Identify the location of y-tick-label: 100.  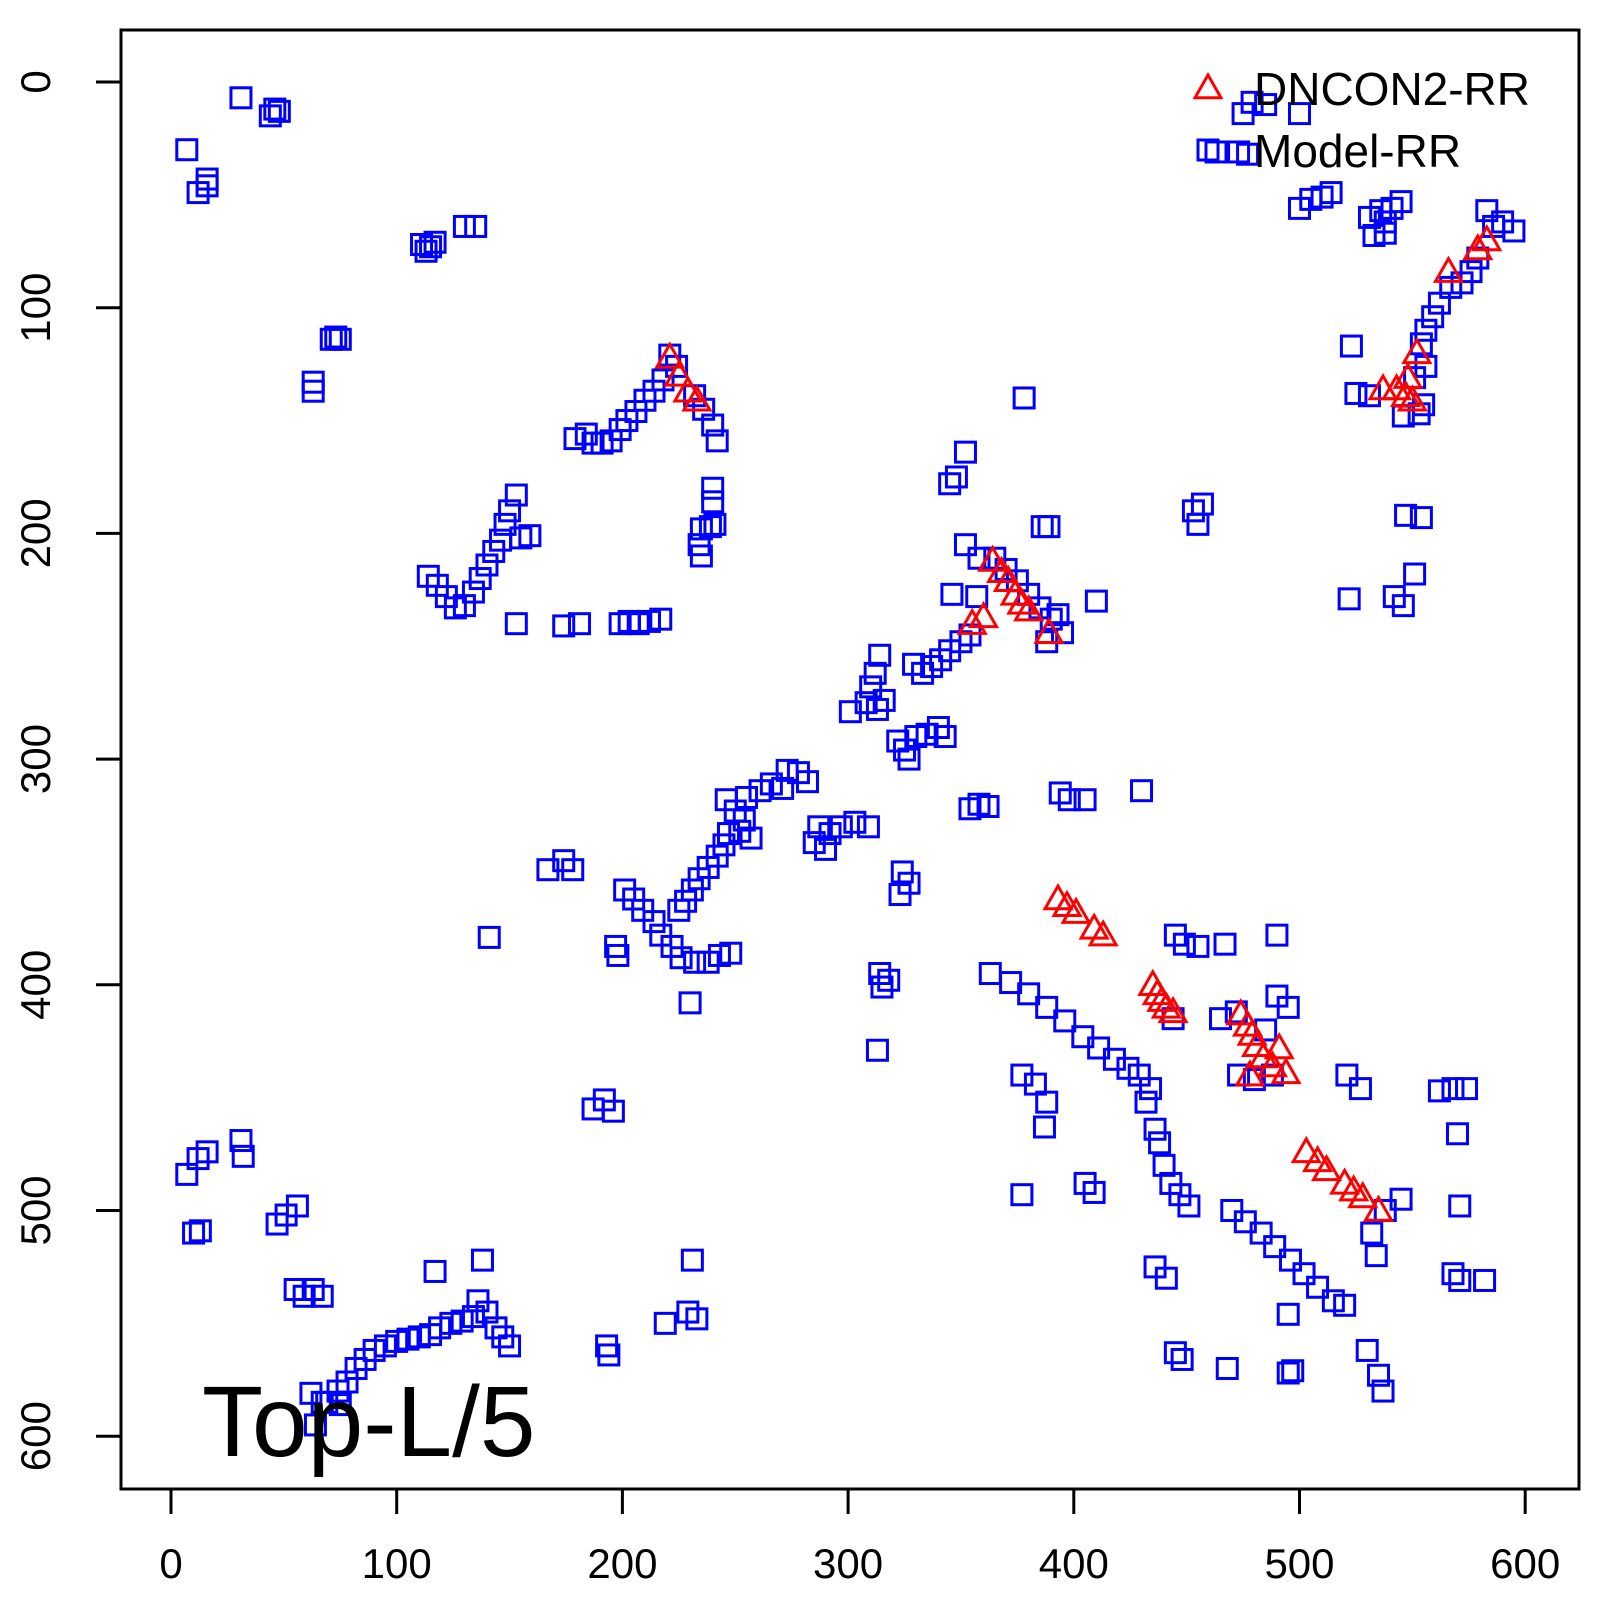
(35, 308).